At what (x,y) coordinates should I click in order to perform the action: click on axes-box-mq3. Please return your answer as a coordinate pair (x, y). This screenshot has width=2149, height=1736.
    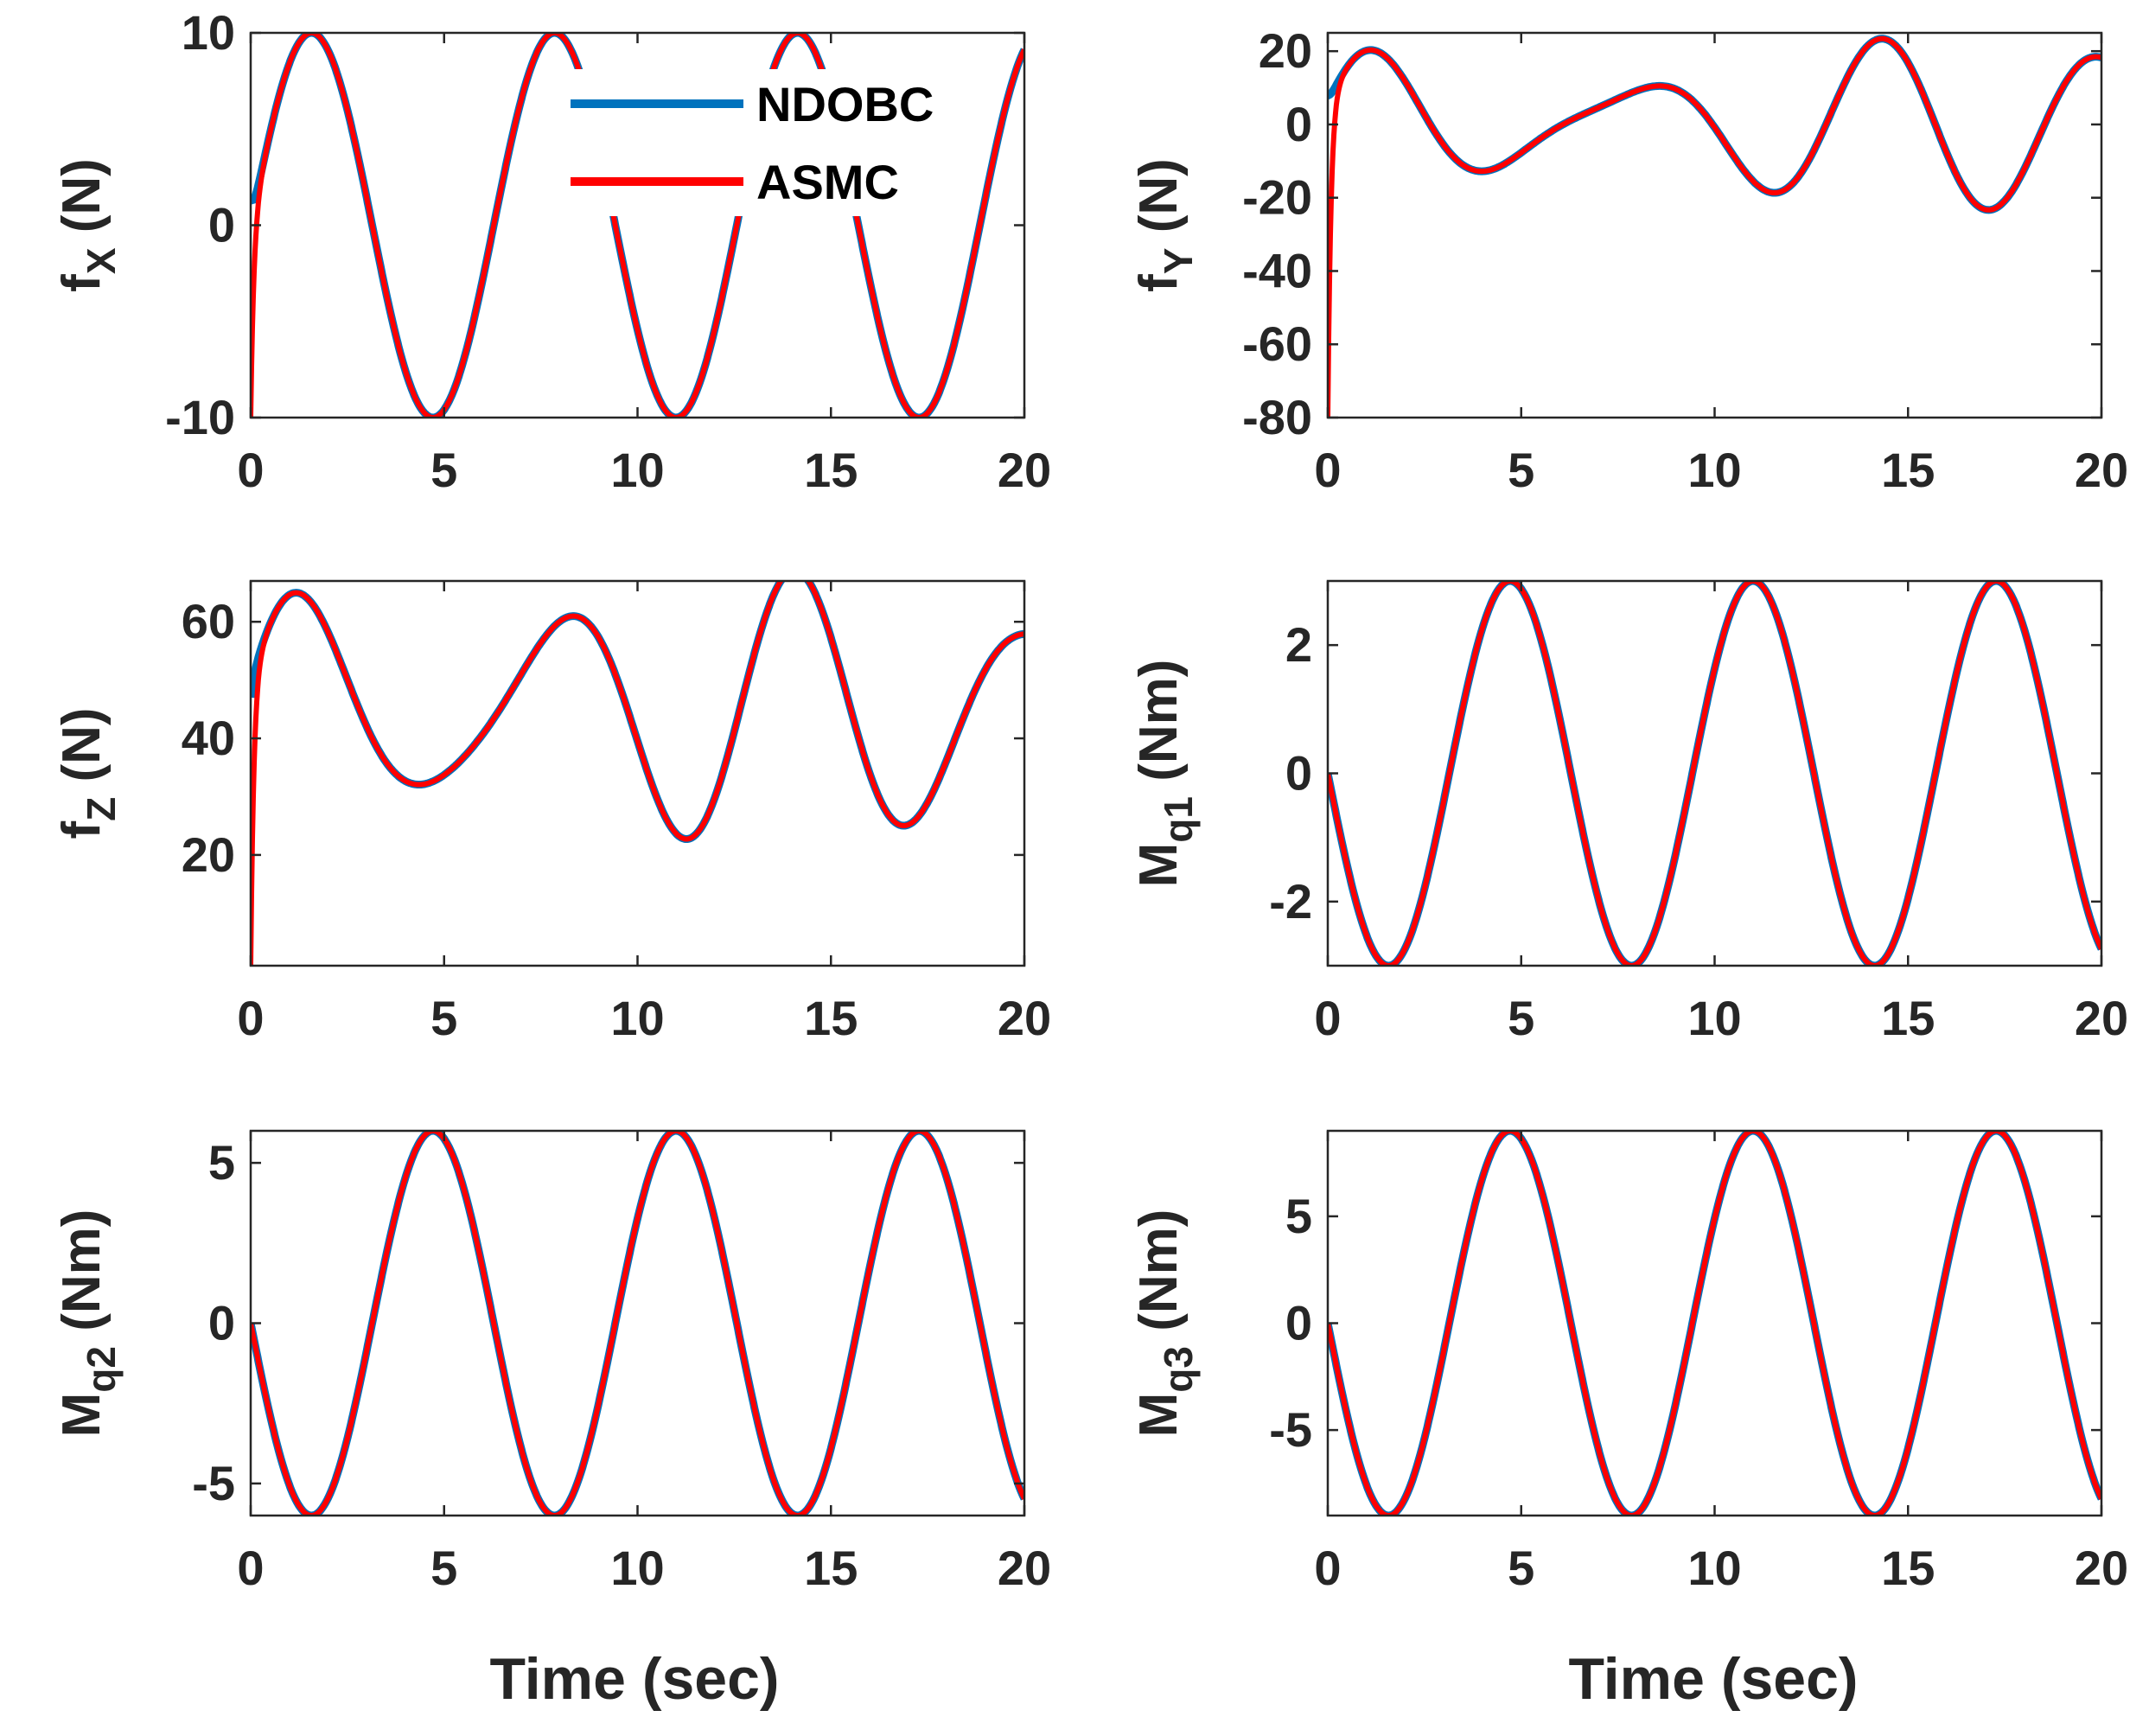
    Looking at the image, I should click on (1714, 1323).